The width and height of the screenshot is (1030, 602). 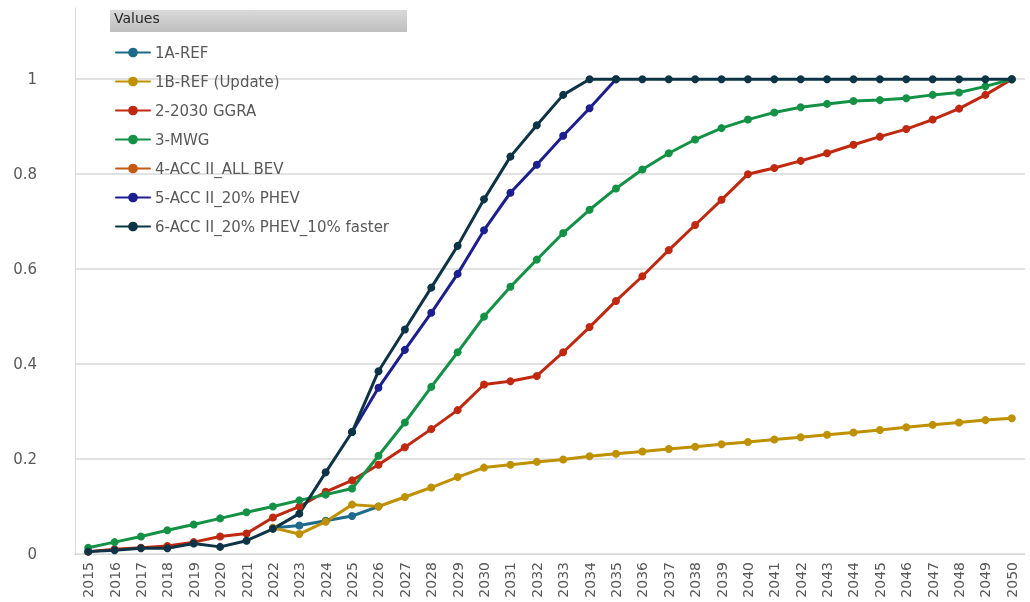 What do you see at coordinates (800, 580) in the screenshot?
I see `x-tick-label: 2042` at bounding box center [800, 580].